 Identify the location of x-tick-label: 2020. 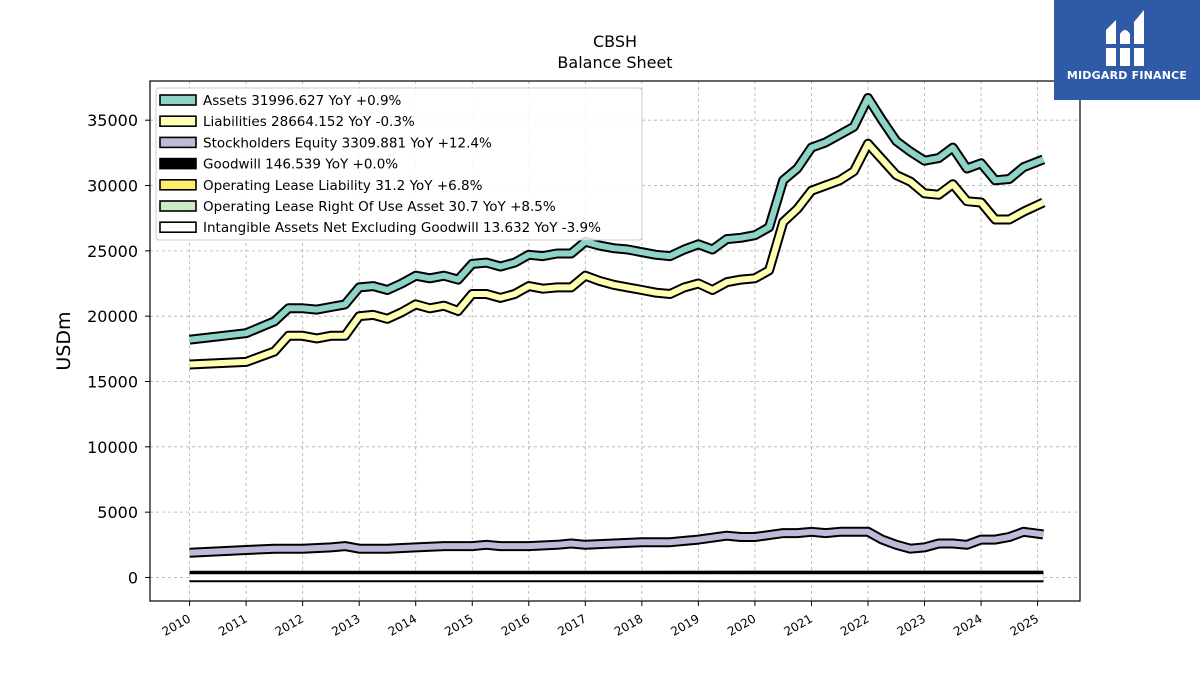
(741, 624).